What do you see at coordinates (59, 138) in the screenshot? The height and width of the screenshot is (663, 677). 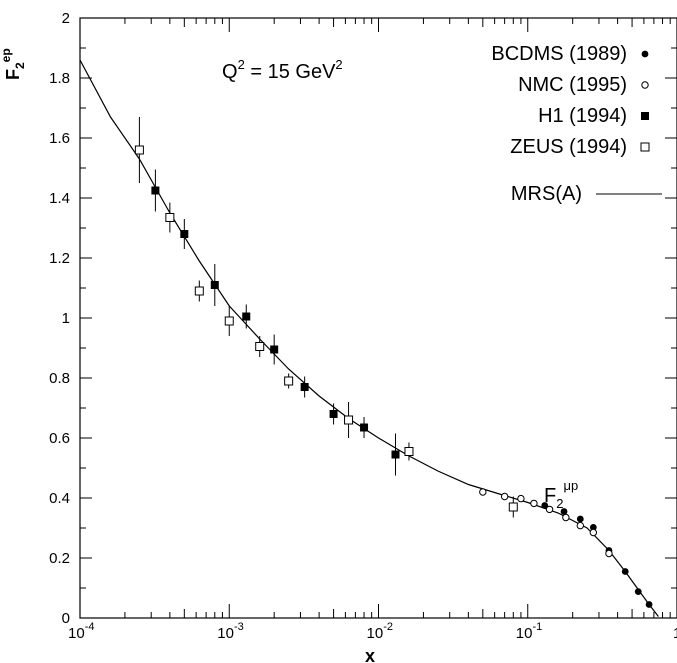 I see `y-tick-label: 1.6` at bounding box center [59, 138].